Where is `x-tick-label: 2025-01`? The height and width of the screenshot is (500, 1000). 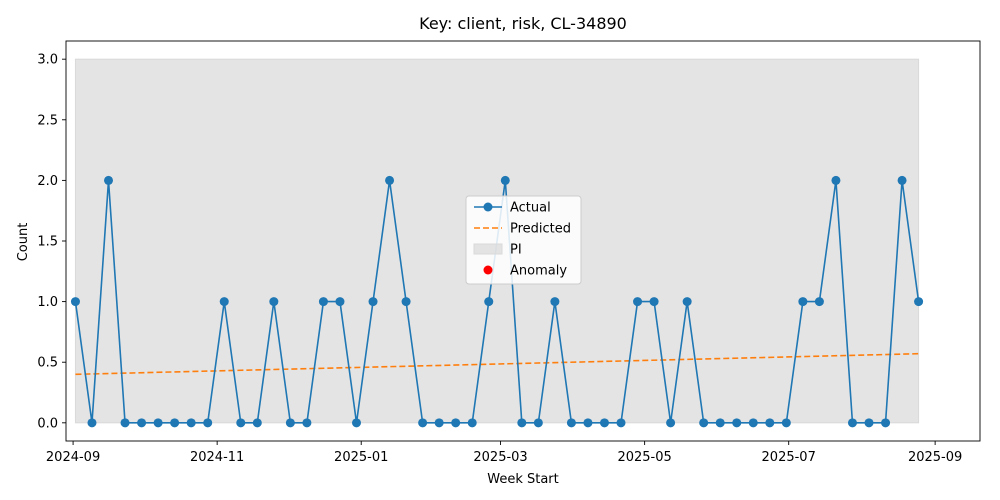 x-tick-label: 2025-01 is located at coordinates (361, 457).